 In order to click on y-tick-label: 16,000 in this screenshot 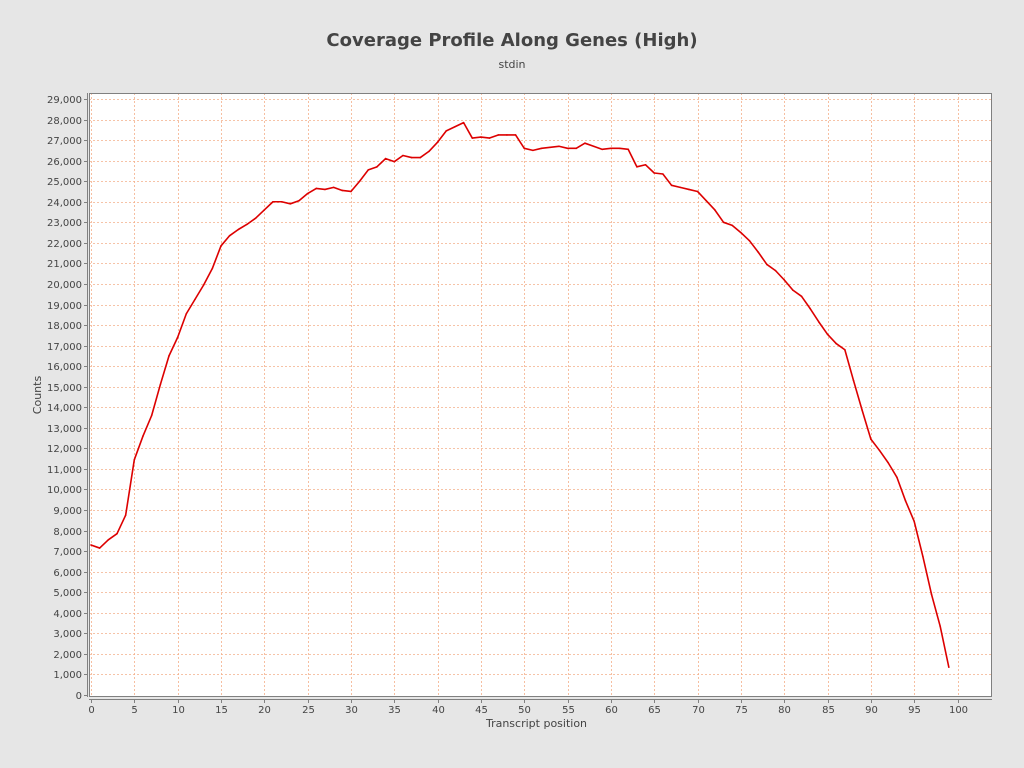, I will do `click(64, 367)`.